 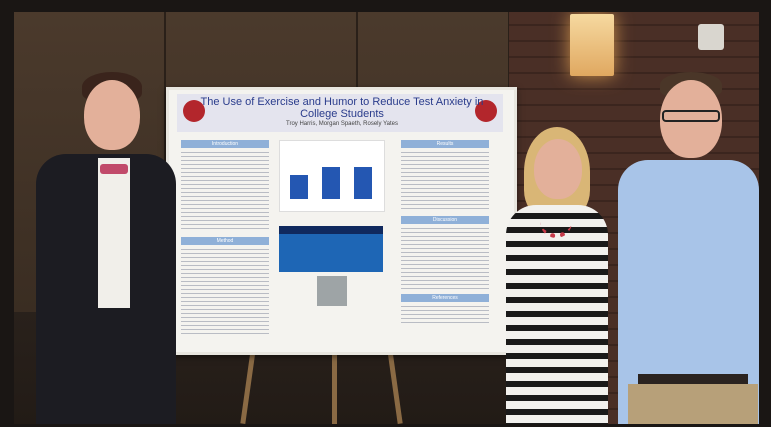 What do you see at coordinates (331, 249) in the screenshot?
I see `results-table` at bounding box center [331, 249].